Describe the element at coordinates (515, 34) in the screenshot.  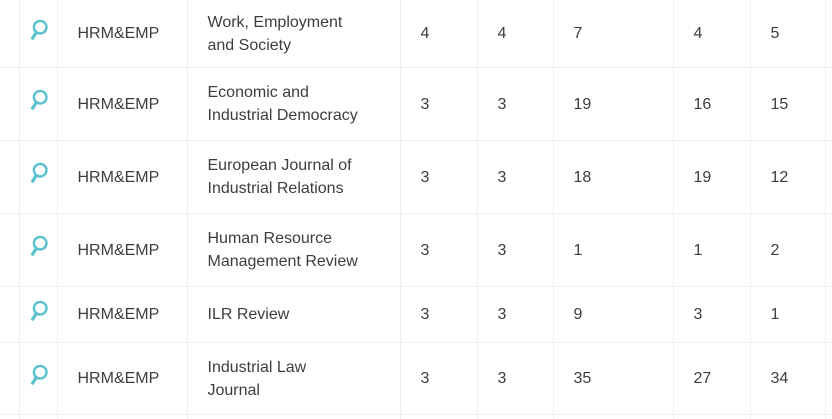
I see `metric-cell-2: 4` at that location.